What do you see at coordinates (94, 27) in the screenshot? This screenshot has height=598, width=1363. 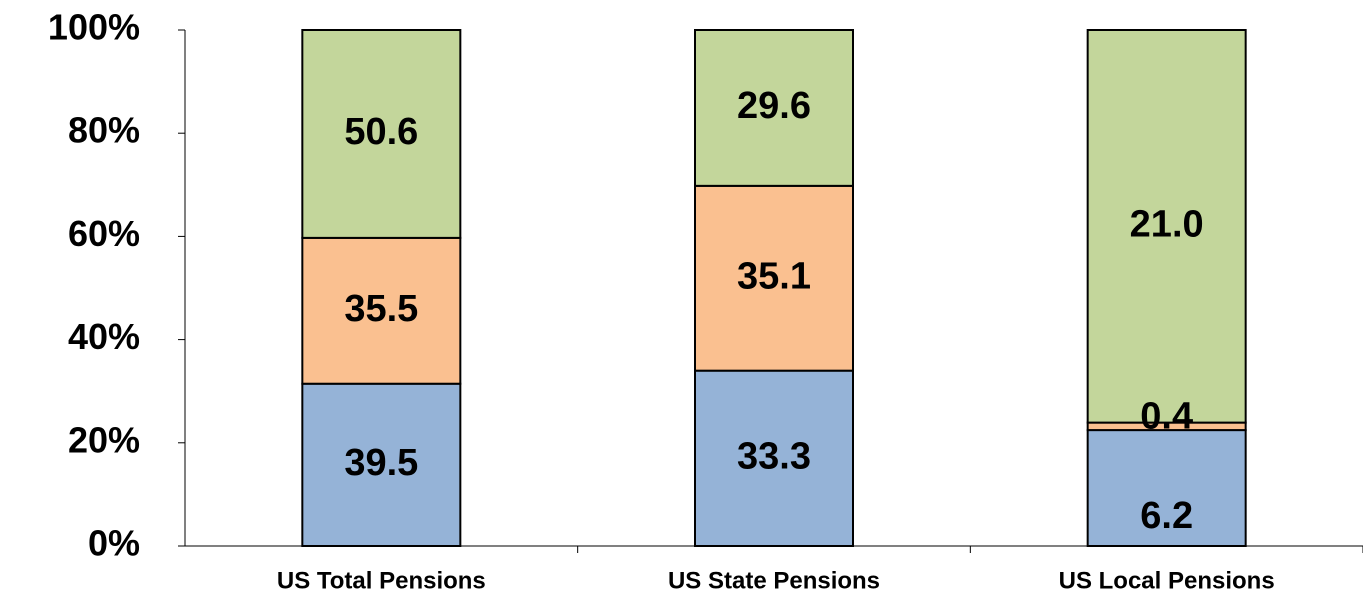 I see `y-tick-label: 100%` at bounding box center [94, 27].